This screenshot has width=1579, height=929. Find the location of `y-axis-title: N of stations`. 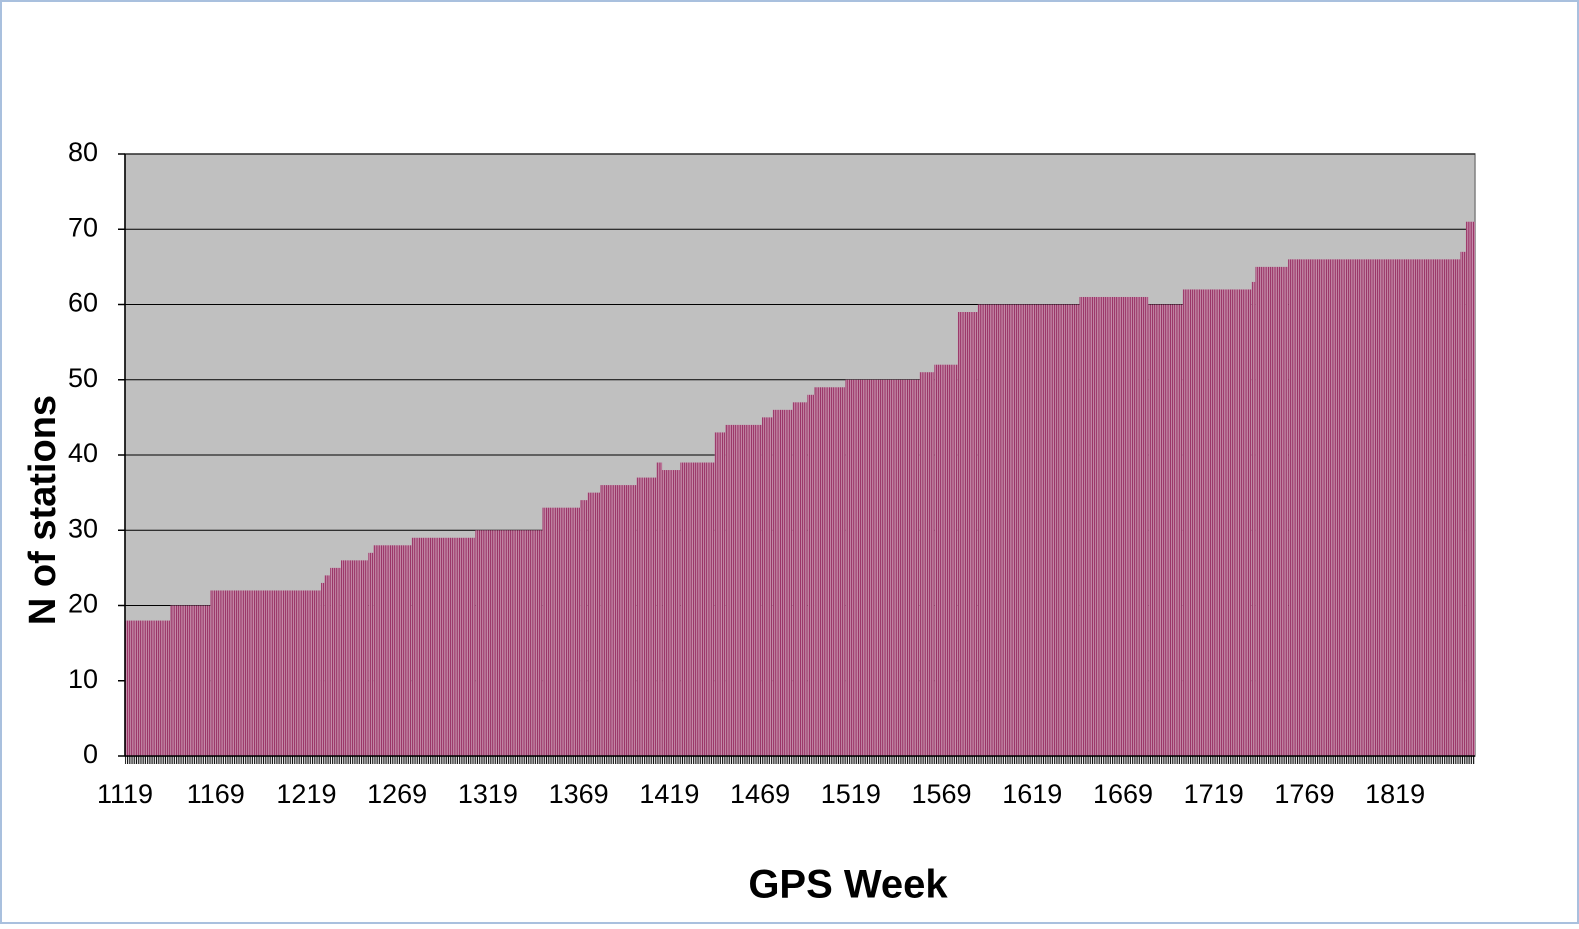

y-axis-title: N of stations is located at coordinates (43, 510).